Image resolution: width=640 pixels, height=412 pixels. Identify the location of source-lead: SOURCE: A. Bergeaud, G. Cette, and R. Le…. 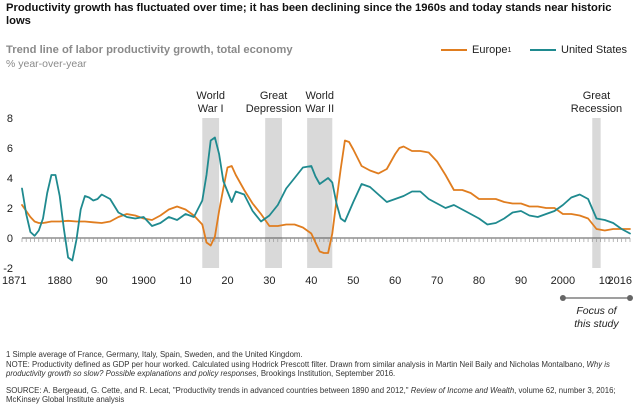
(208, 390).